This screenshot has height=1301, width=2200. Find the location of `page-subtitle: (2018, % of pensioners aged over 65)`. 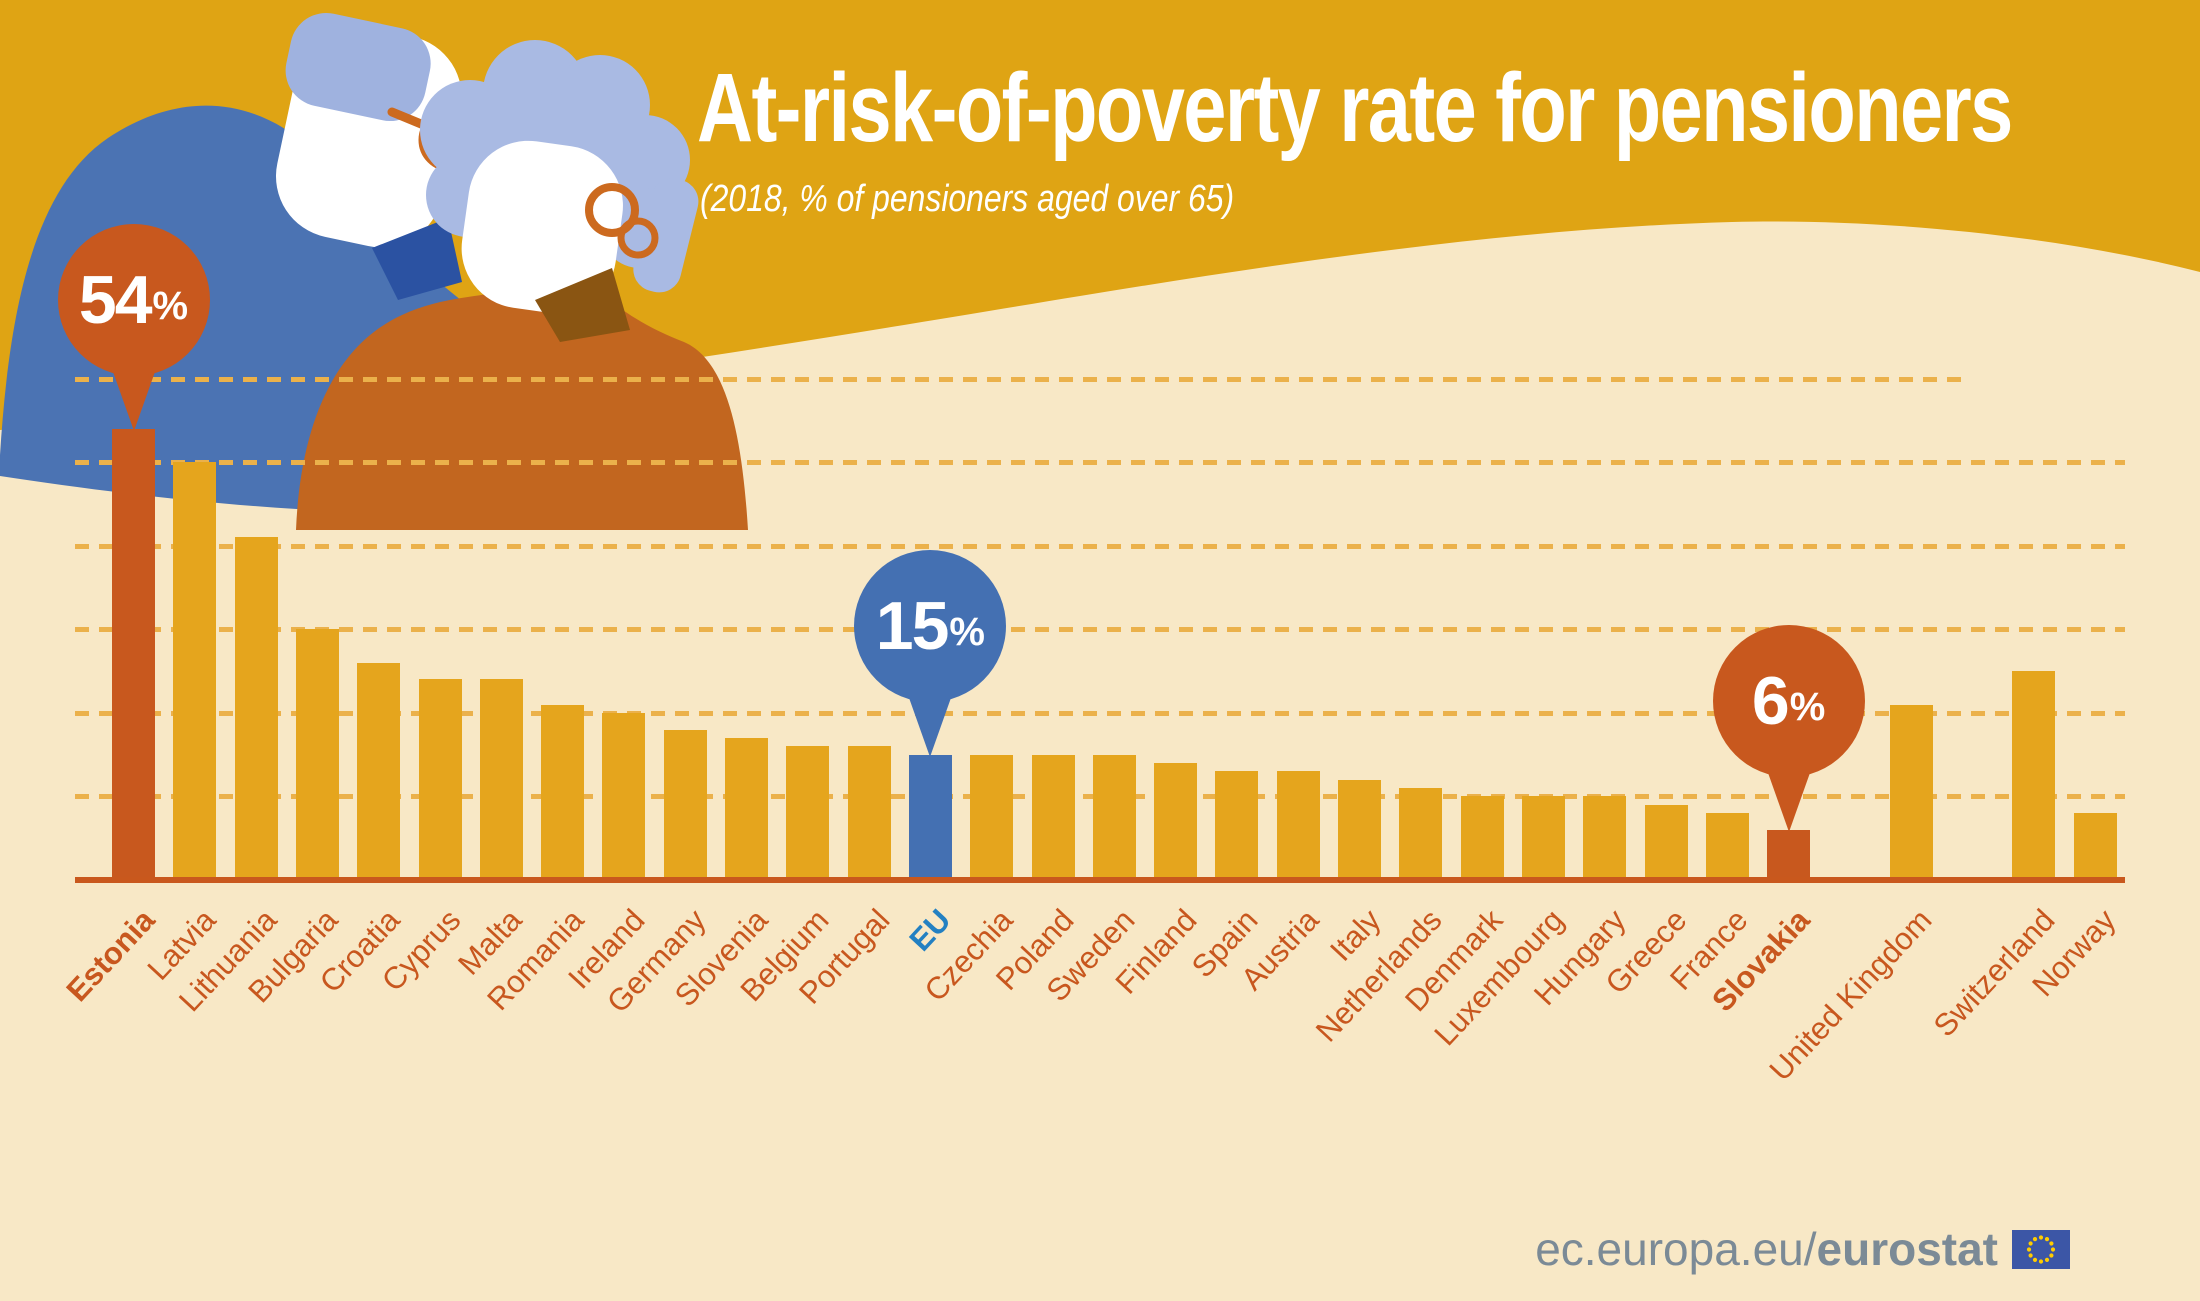

page-subtitle: (2018, % of pensioners aged over 65) is located at coordinates (967, 199).